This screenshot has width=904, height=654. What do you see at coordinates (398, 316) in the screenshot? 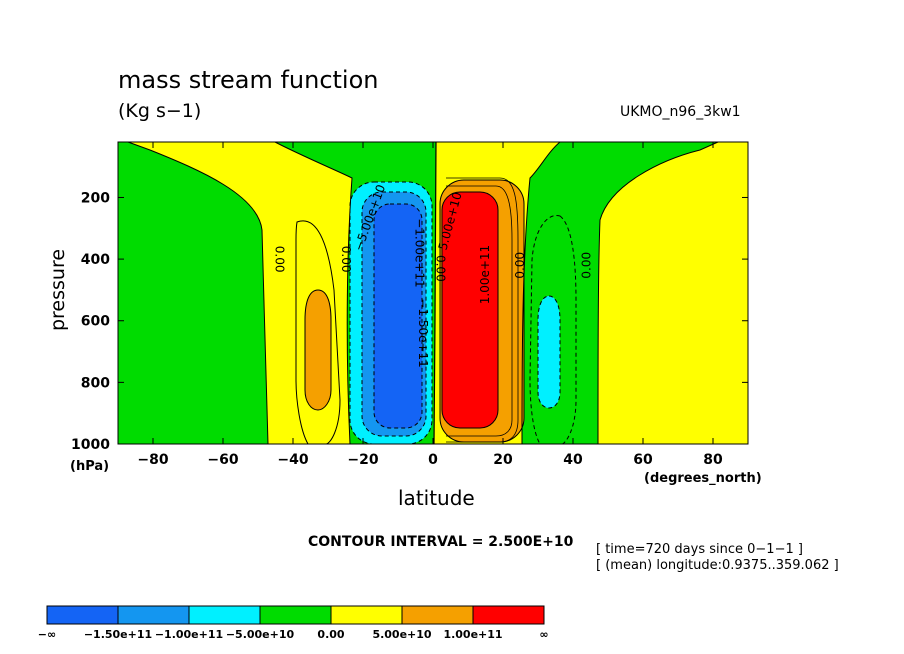
I see `field-blue-hadley` at bounding box center [398, 316].